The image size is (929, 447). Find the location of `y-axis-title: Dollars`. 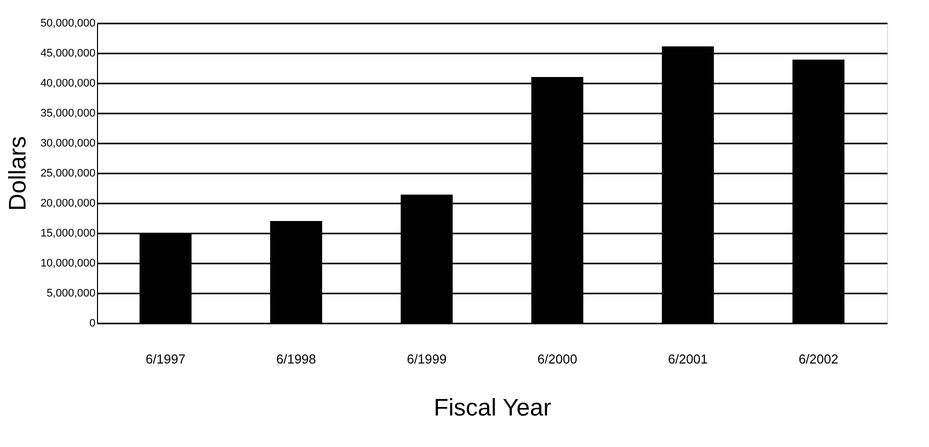

y-axis-title: Dollars is located at coordinates (18, 173).